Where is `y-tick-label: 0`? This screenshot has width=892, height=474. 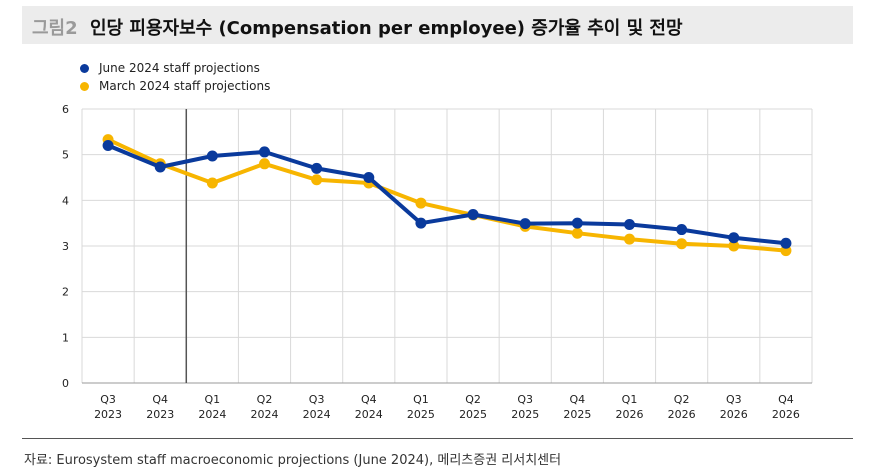 y-tick-label: 0 is located at coordinates (65, 383).